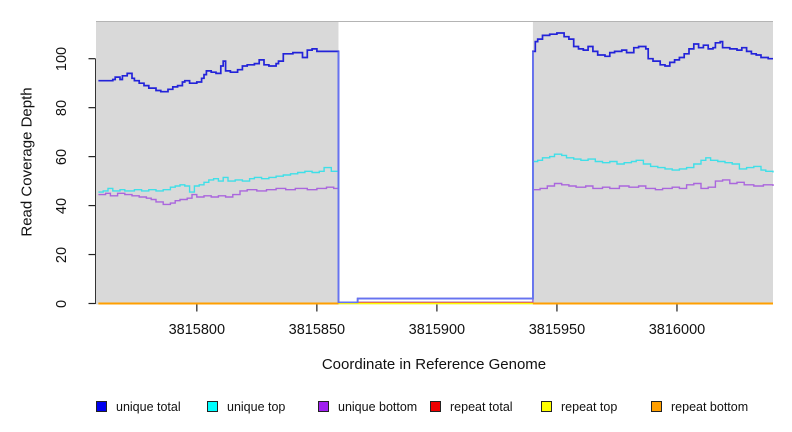 The image size is (792, 432). Describe the element at coordinates (481, 406) in the screenshot. I see `legend-label: repeat total` at that location.